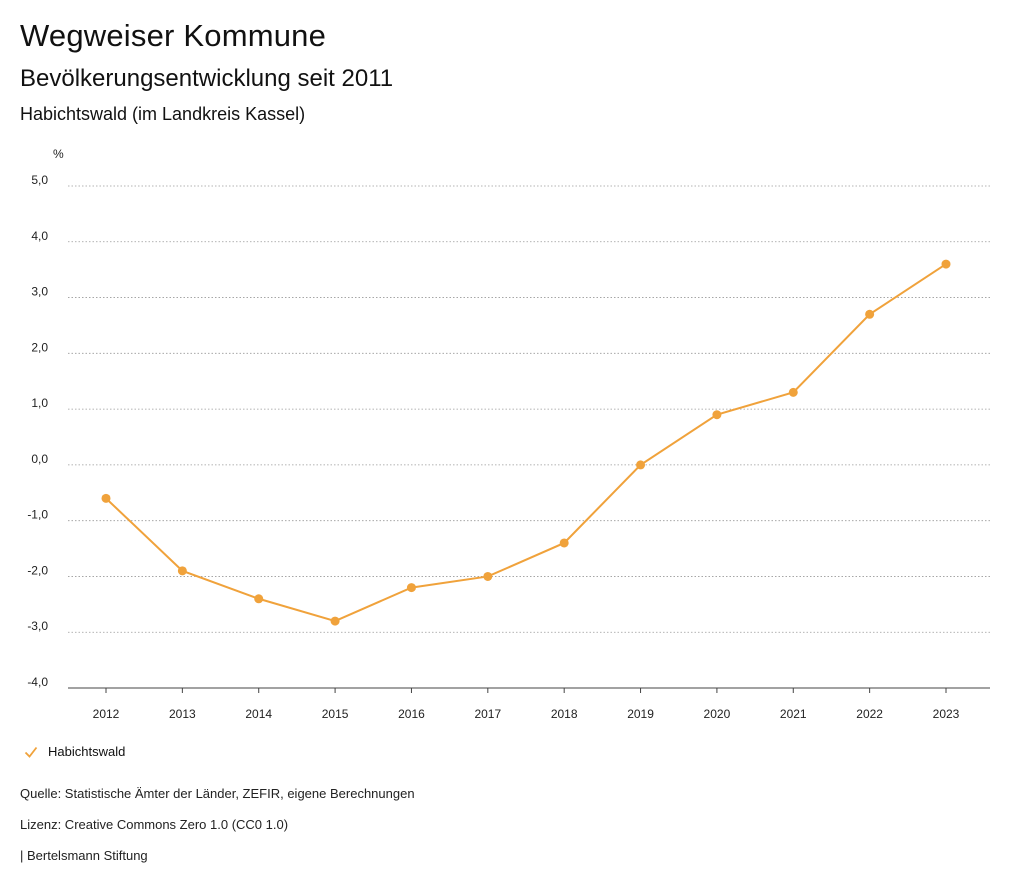 The width and height of the screenshot is (1024, 888). I want to click on publisher-note: | Bertelsmann Stiftung, so click(84, 855).